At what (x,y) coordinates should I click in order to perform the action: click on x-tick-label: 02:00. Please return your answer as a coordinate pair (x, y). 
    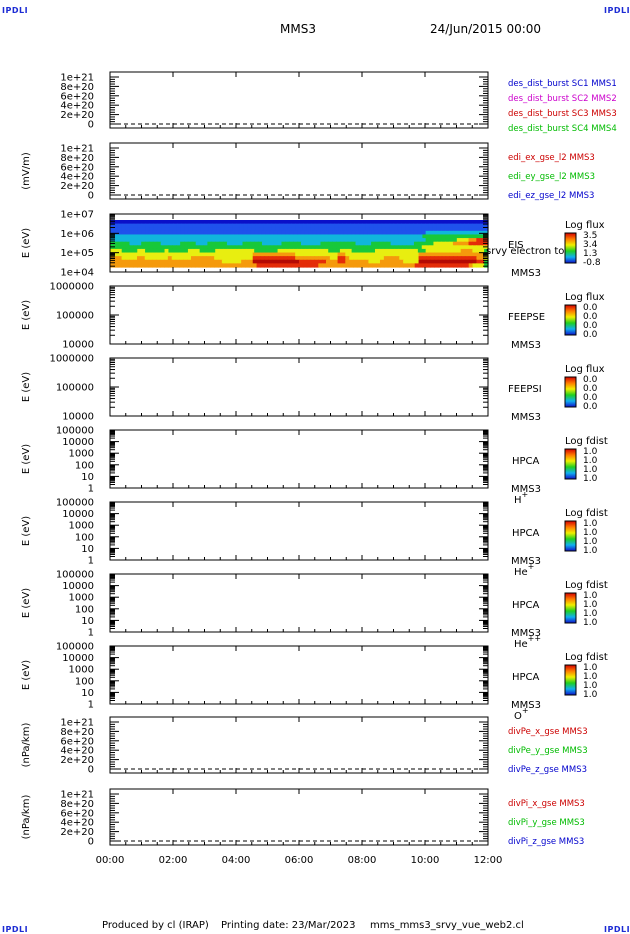
    Looking at the image, I should click on (173, 860).